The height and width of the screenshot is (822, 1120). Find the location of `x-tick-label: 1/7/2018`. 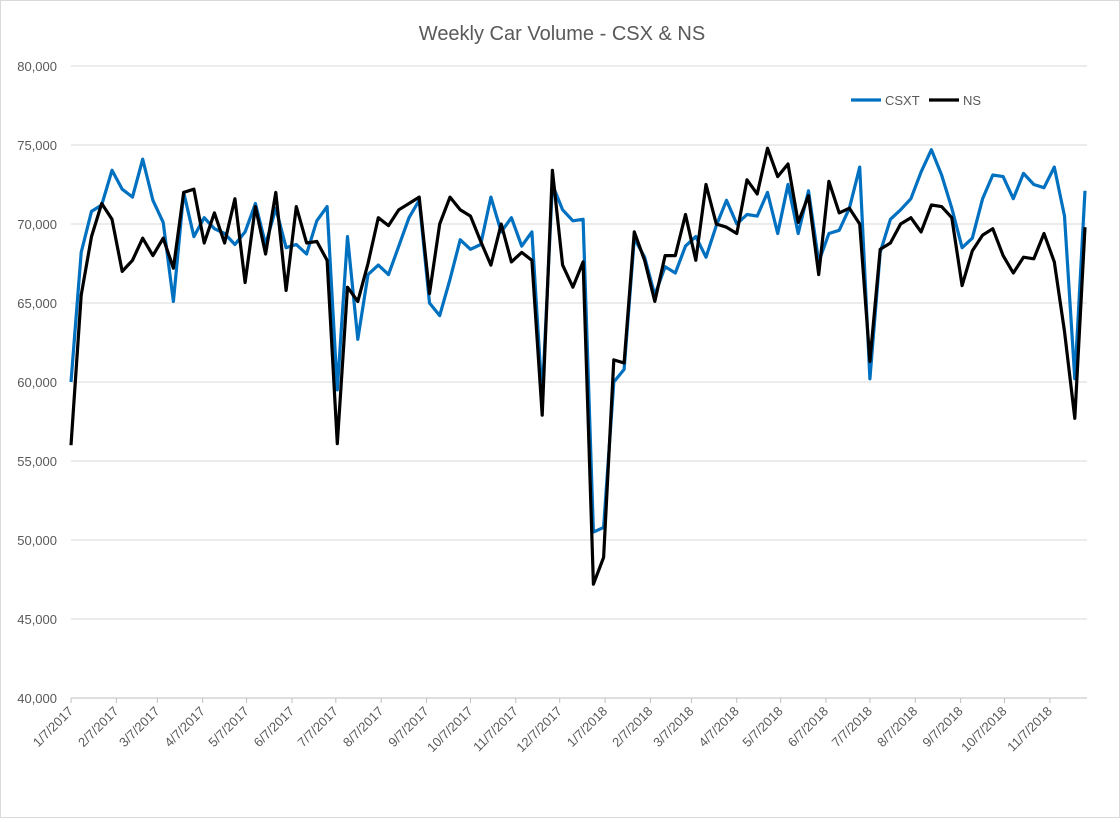

x-tick-label: 1/7/2018 is located at coordinates (587, 727).